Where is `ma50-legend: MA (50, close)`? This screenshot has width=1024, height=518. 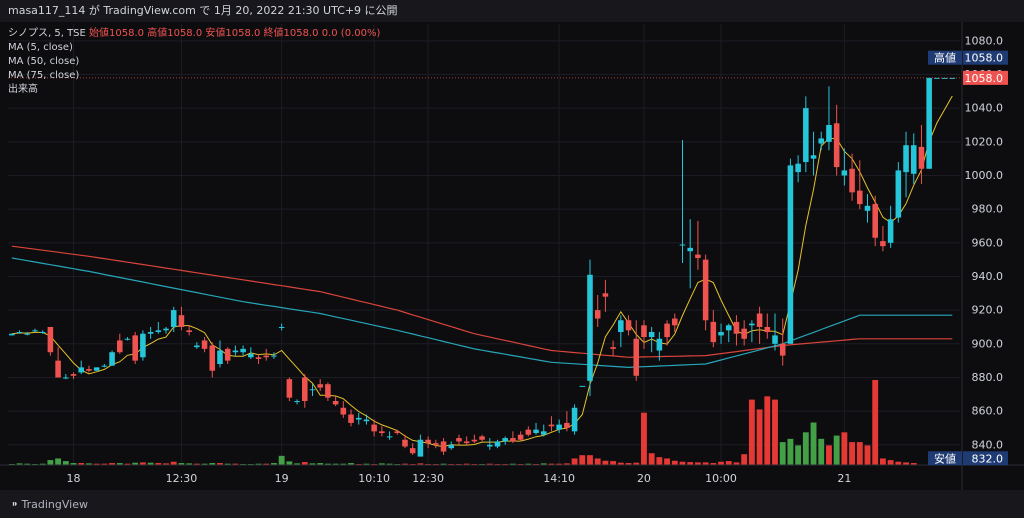 ma50-legend: MA (50, close) is located at coordinates (44, 61).